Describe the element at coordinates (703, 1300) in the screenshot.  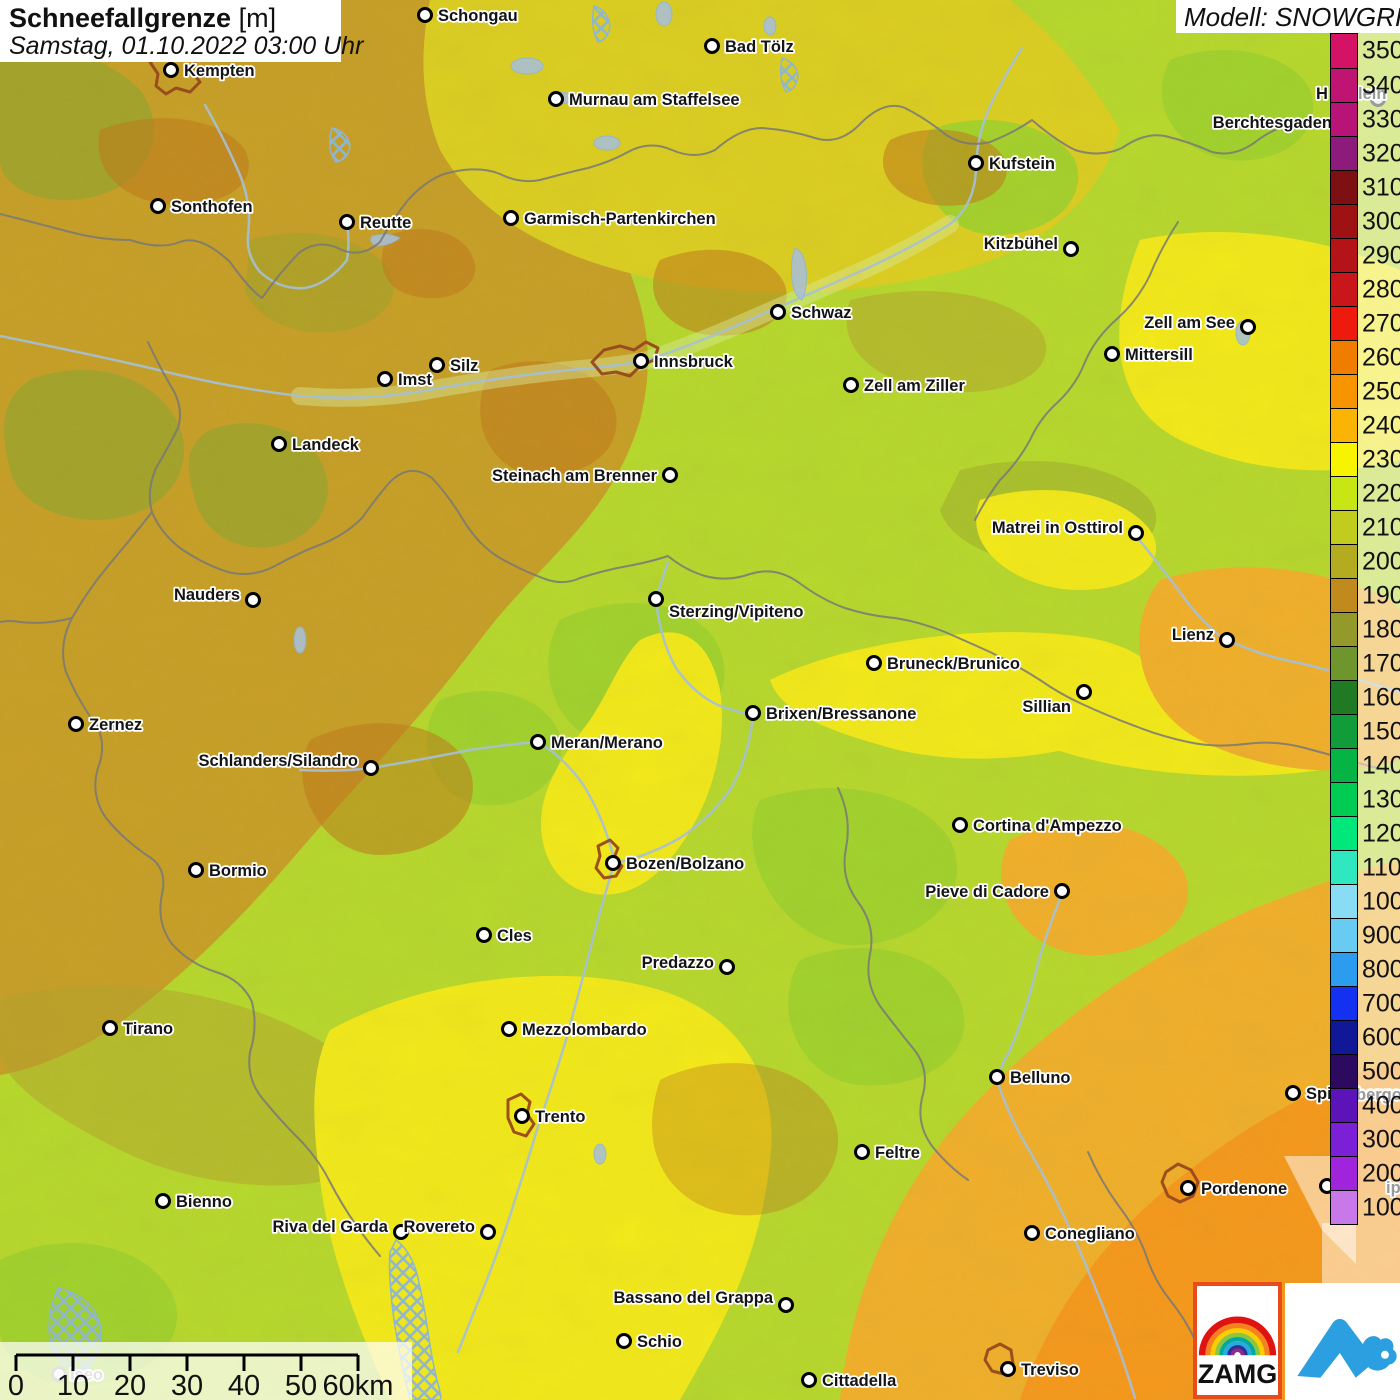
I see `city: Bassano del Grappa` at that location.